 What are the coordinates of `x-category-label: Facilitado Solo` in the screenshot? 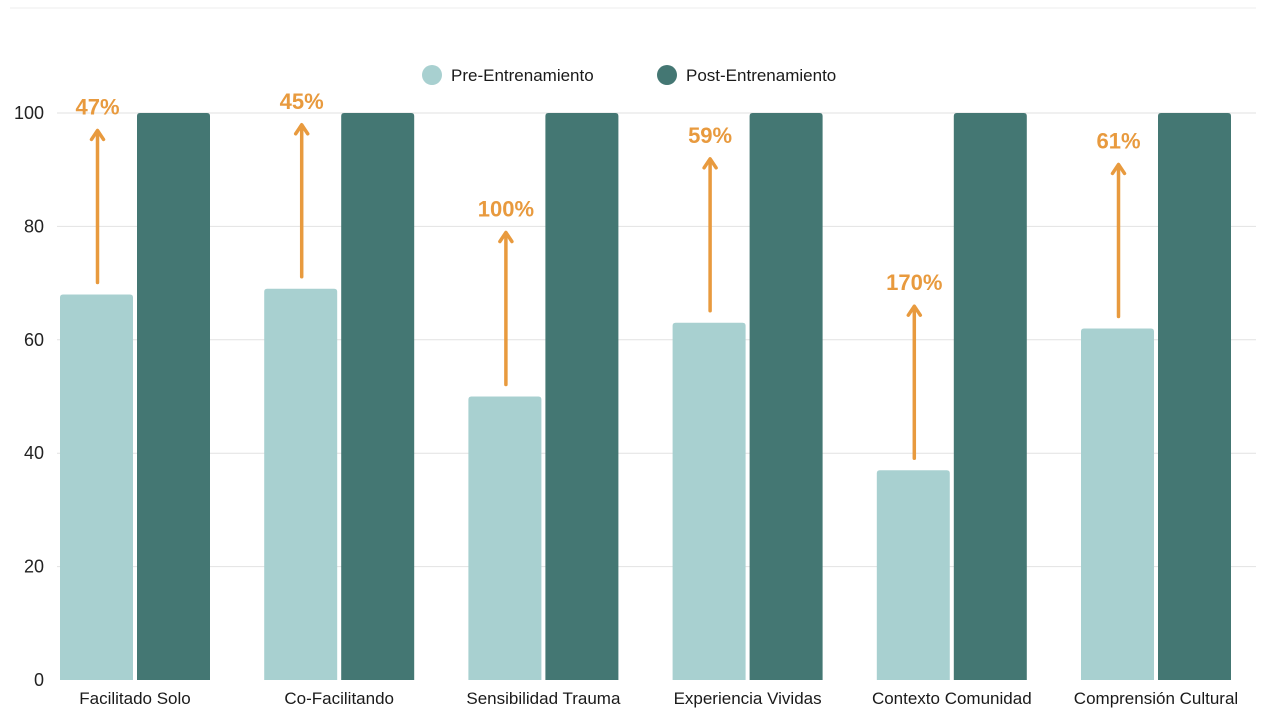 It's located at (135, 698).